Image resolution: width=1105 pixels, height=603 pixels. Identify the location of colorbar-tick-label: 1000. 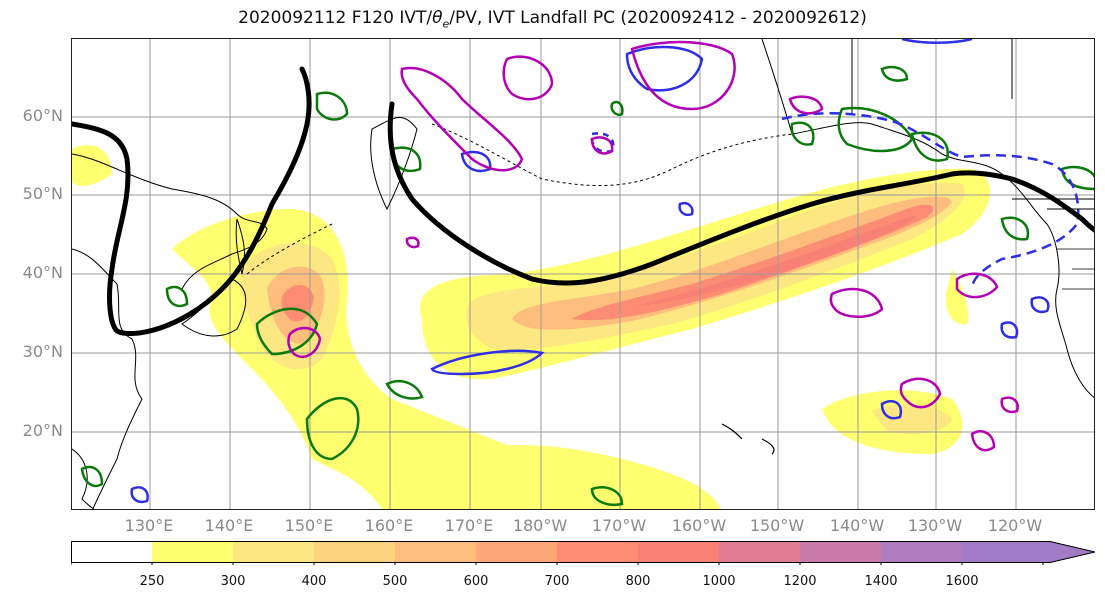
(719, 581).